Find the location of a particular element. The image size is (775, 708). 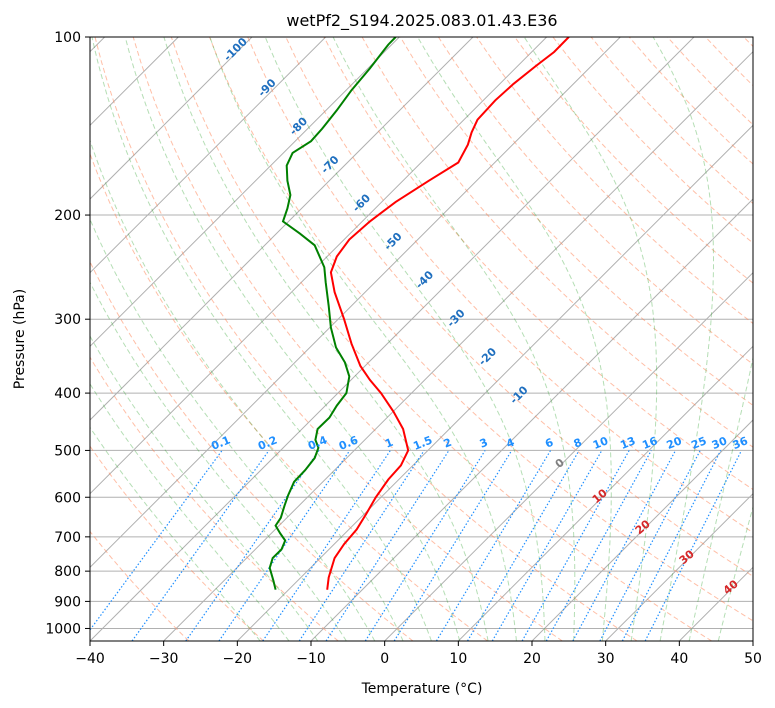

x-tick-label: 20 is located at coordinates (532, 659).